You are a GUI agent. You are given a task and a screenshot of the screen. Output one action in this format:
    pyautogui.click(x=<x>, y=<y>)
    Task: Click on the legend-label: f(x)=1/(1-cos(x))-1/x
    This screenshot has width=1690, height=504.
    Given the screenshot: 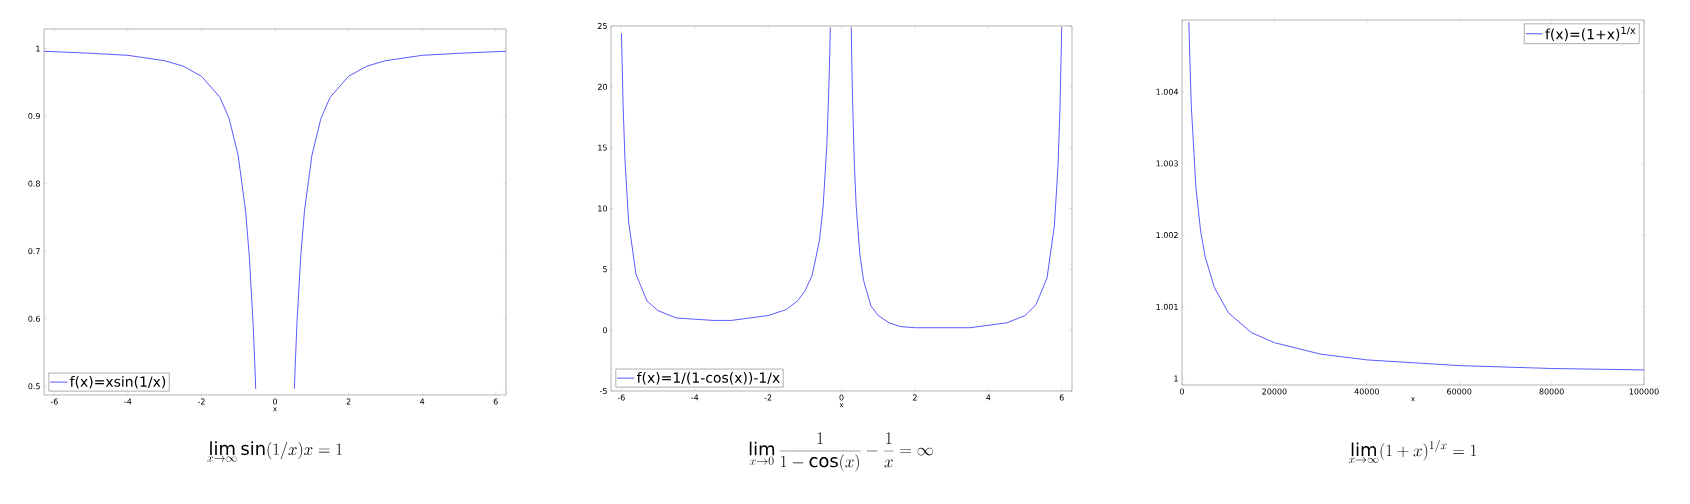 What is the action you would take?
    pyautogui.click(x=708, y=378)
    